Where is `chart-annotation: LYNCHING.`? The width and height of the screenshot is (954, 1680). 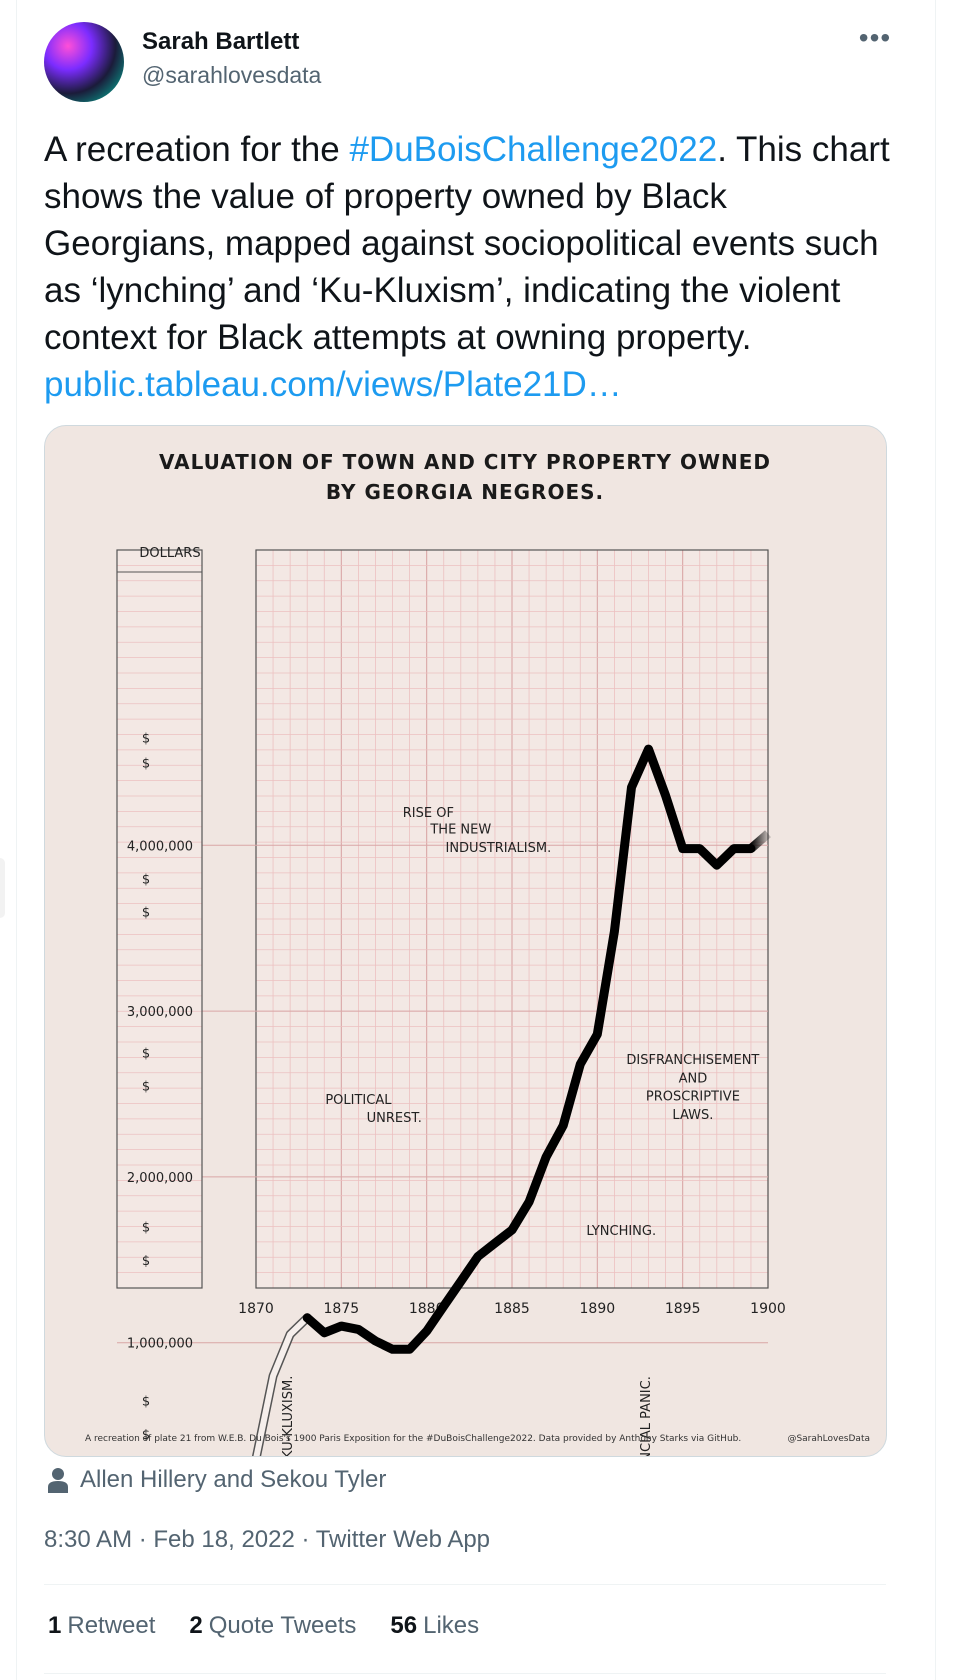 chart-annotation: LYNCHING. is located at coordinates (621, 1231).